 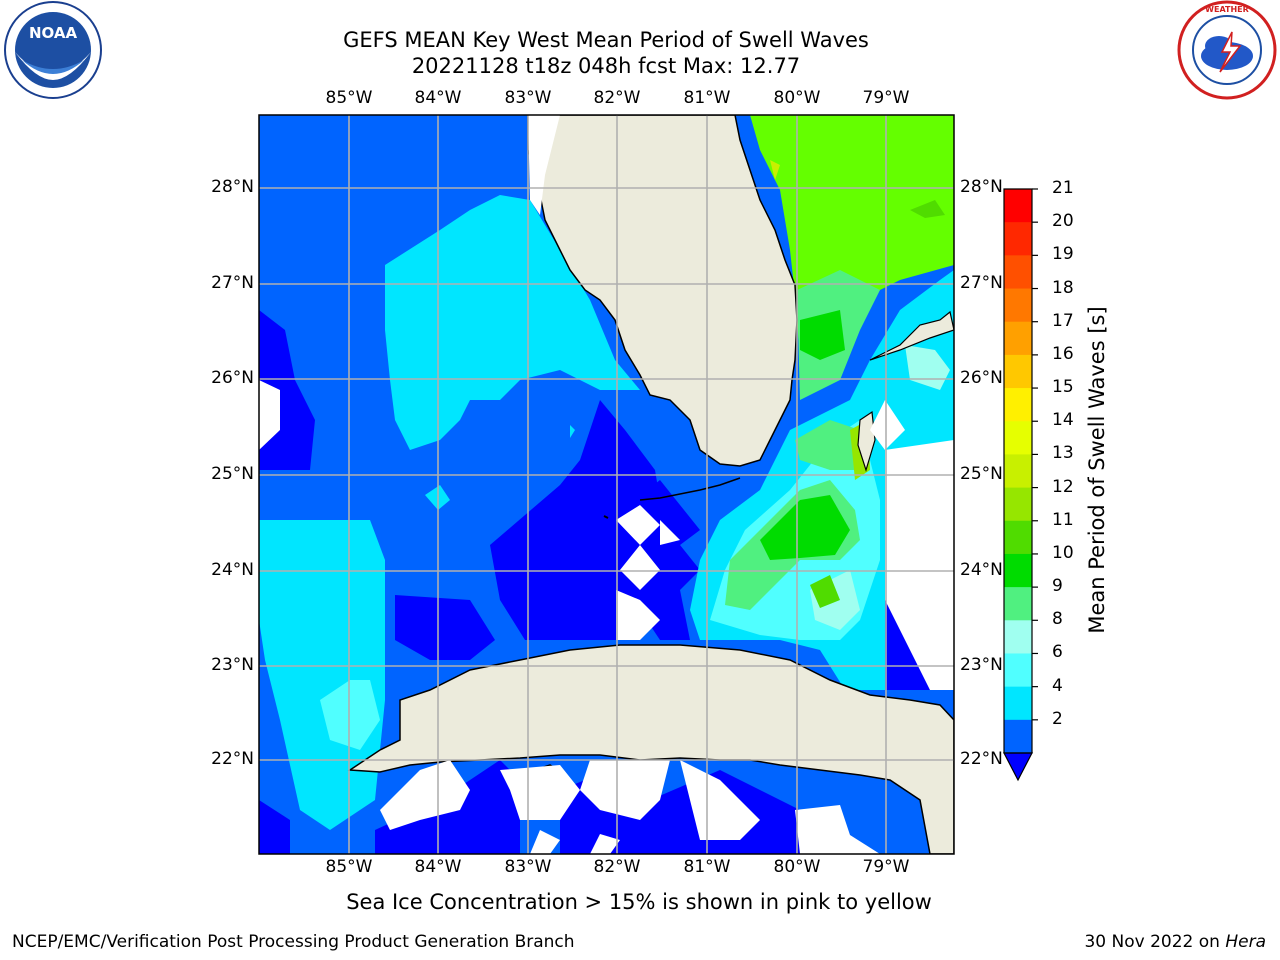 What do you see at coordinates (1057, 652) in the screenshot?
I see `colorbar-tick-label: 6` at bounding box center [1057, 652].